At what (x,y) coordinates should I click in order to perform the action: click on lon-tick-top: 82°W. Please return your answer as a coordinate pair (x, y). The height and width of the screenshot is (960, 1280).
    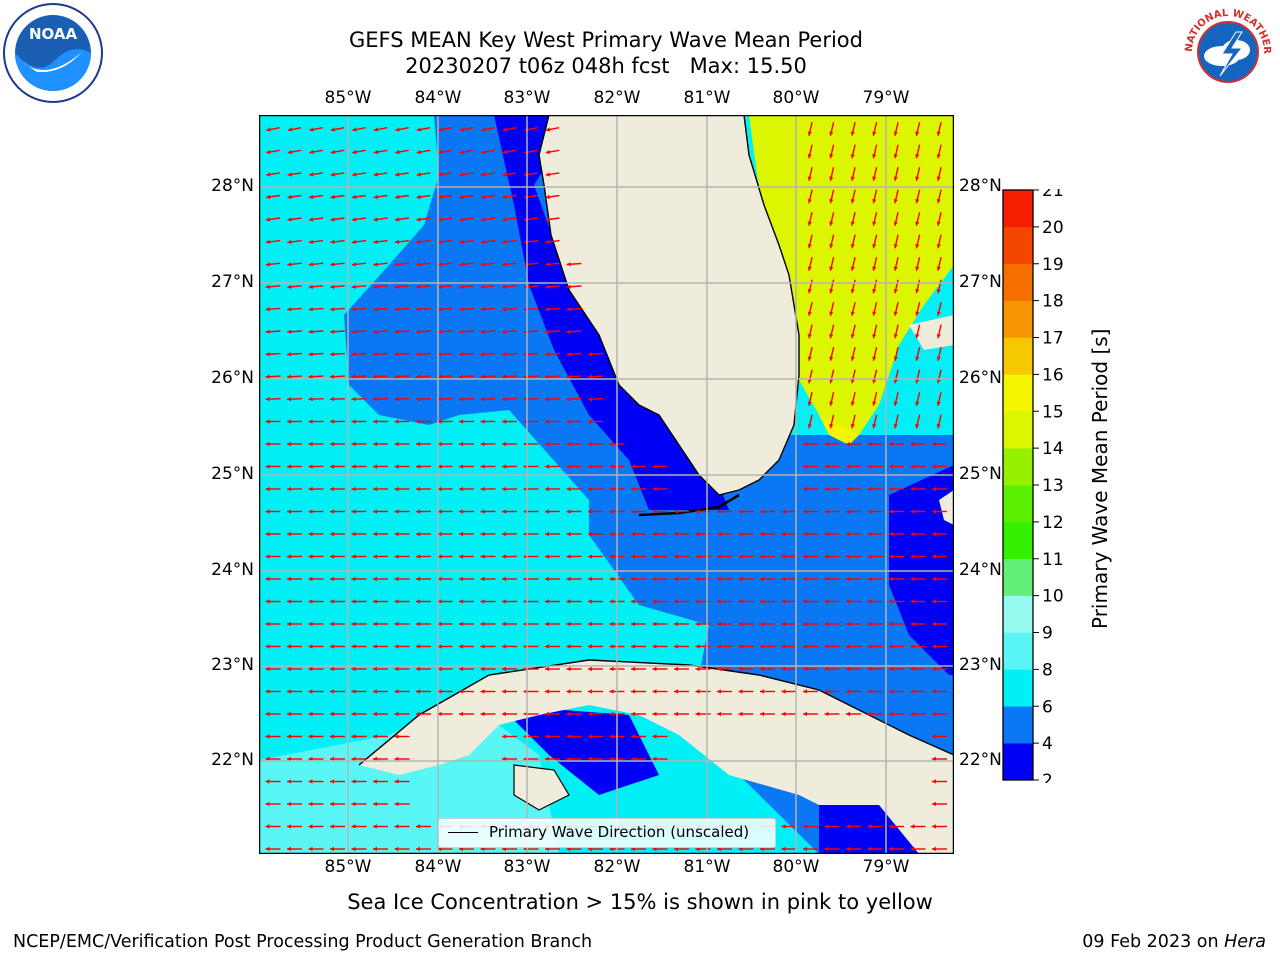
    Looking at the image, I should click on (617, 98).